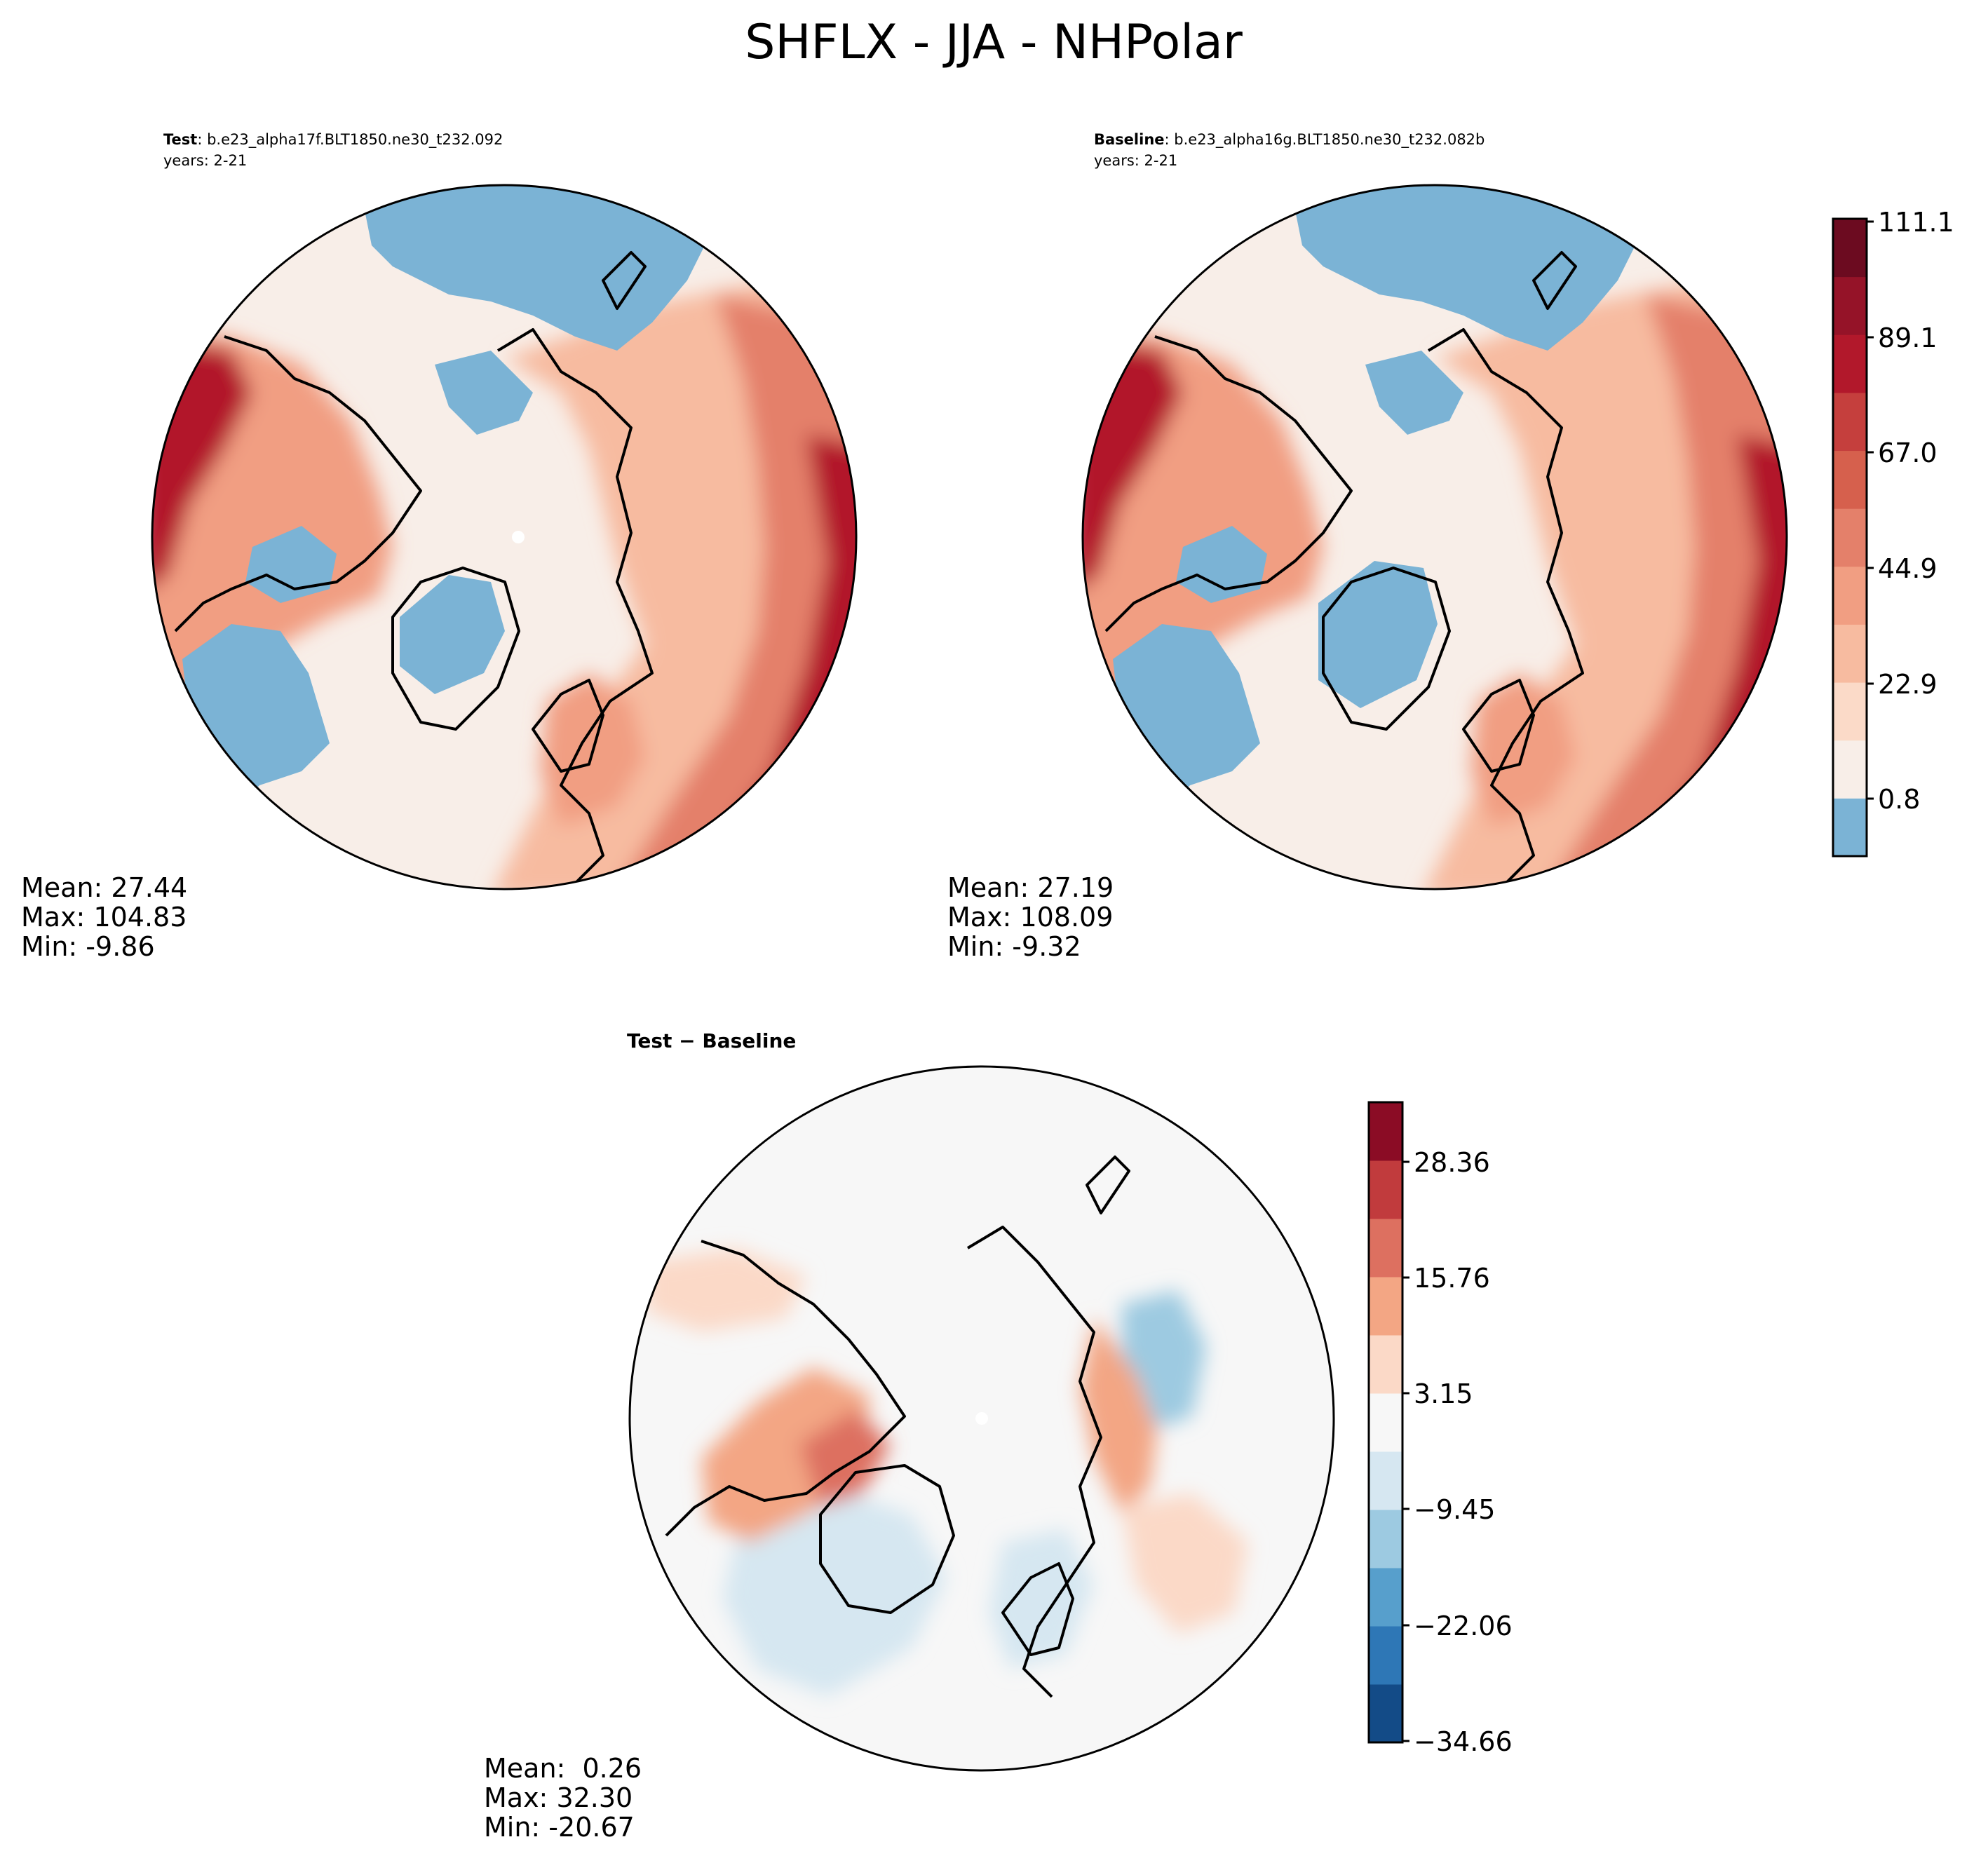  Describe the element at coordinates (1908, 338) in the screenshot. I see `cbar-top-tick-label-4: 89.1` at that location.